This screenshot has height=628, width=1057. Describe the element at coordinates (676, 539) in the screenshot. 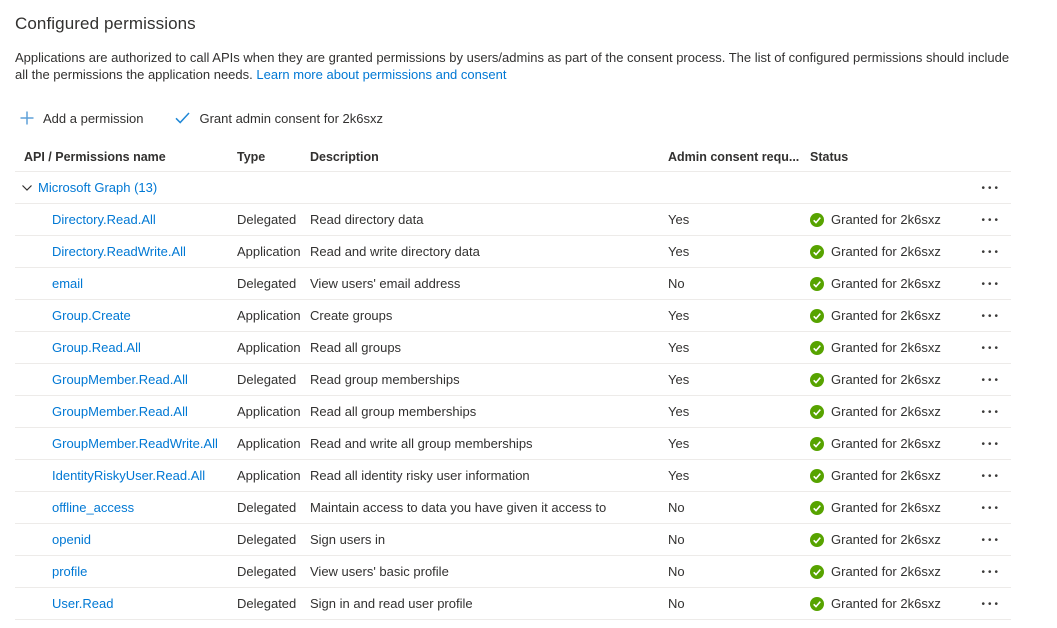

I see `admin-consent-required-value: No` at that location.